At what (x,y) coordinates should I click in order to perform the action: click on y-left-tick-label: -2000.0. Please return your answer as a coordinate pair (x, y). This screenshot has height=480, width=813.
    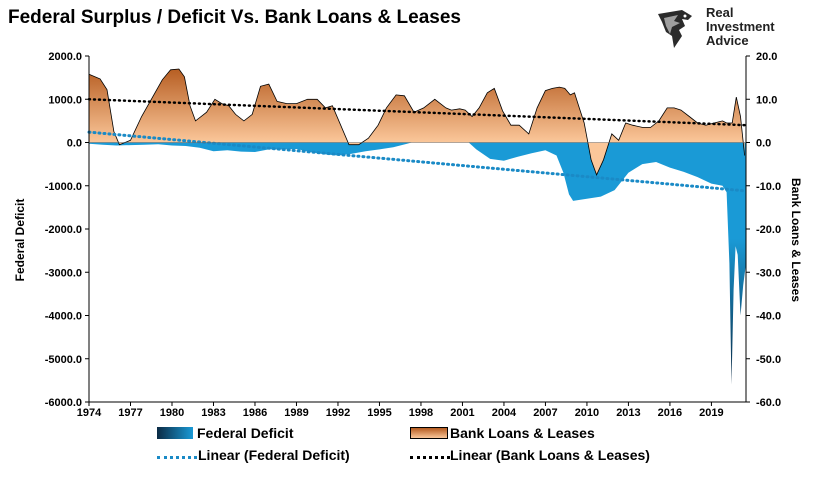
    Looking at the image, I should click on (63, 230).